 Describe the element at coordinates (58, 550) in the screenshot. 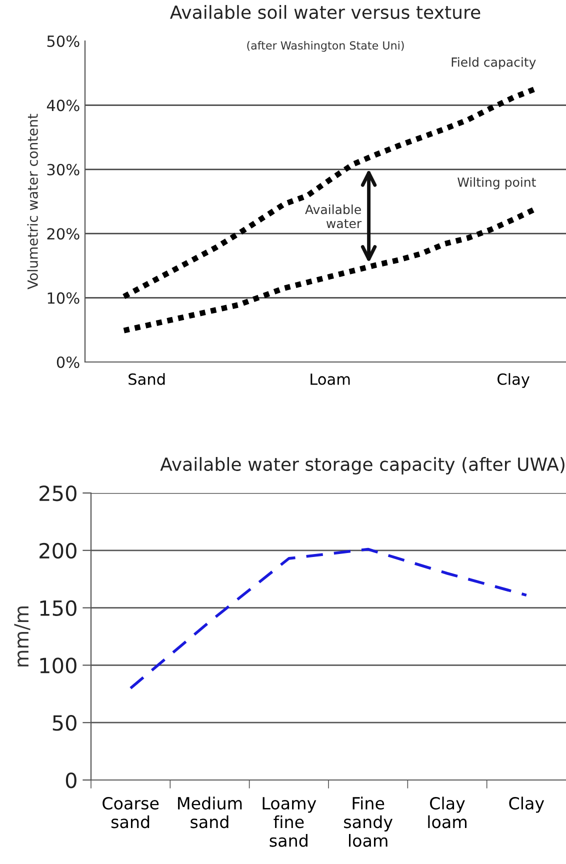

I see `y-tick-label: 200` at that location.